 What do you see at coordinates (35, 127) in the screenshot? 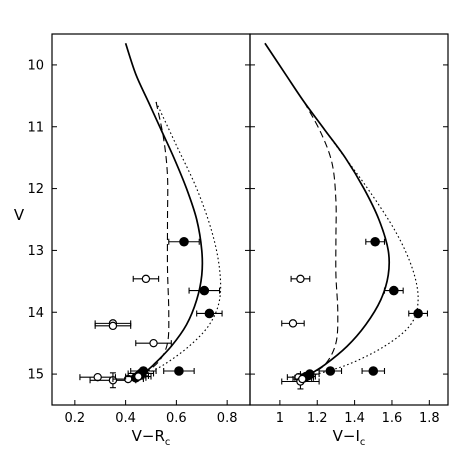
I see `y-tick-label: 11` at bounding box center [35, 127].